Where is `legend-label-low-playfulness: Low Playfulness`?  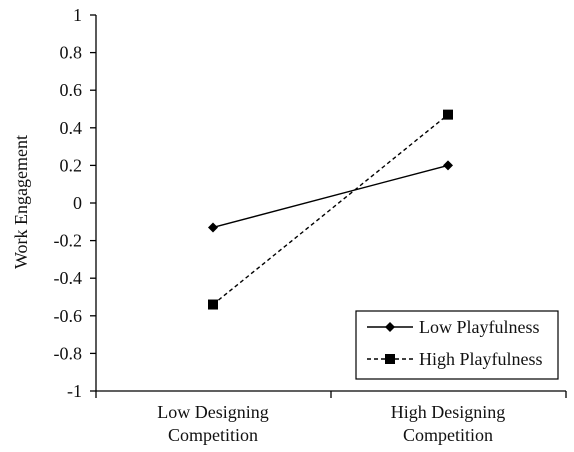
legend-label-low-playfulness: Low Playfulness is located at coordinates (479, 327).